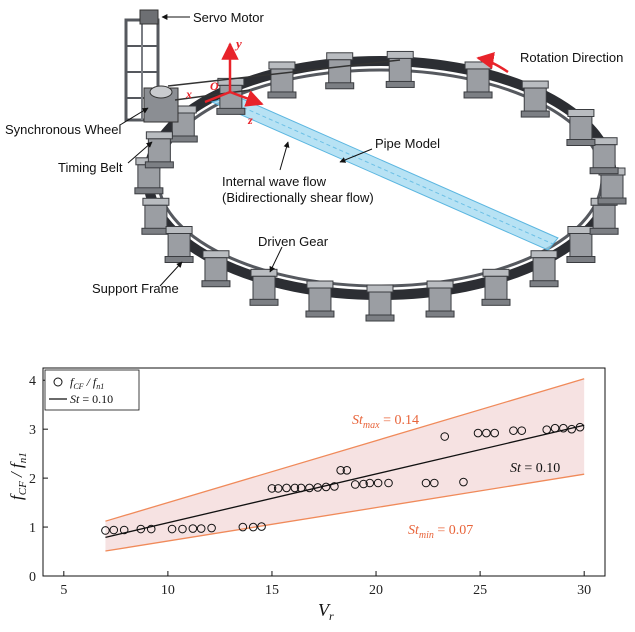 The image size is (635, 632). I want to click on y-tick-label: 0, so click(32, 577).